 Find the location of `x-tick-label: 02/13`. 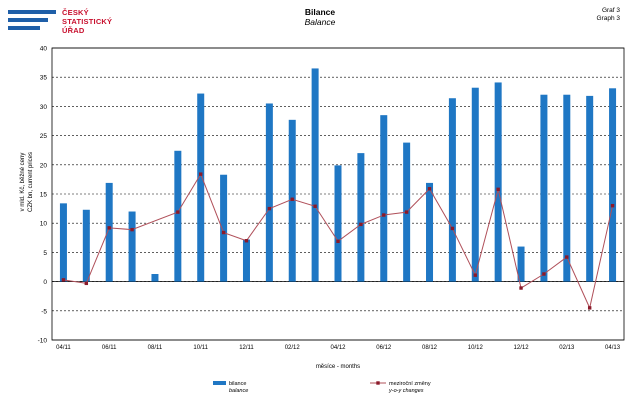

x-tick-label: 02/13 is located at coordinates (567, 348).